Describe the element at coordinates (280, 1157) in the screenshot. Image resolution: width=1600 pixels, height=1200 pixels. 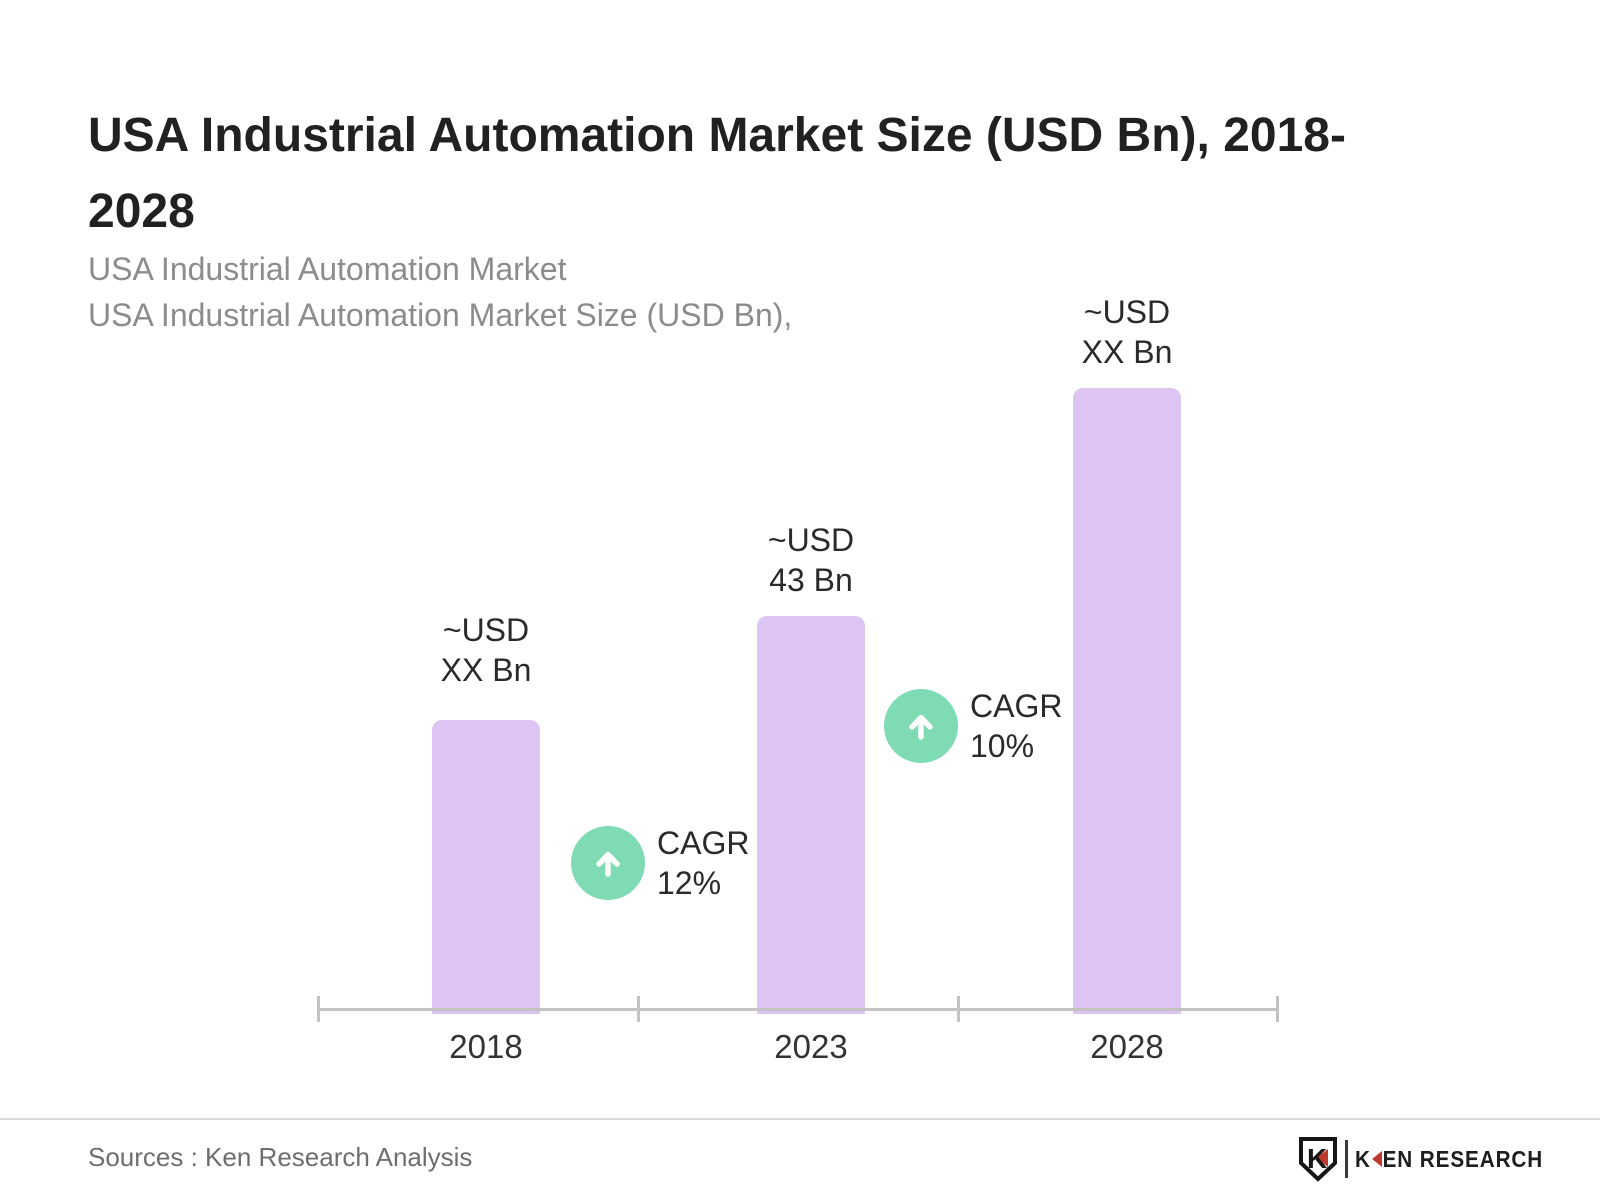
I see `sources-text: Sources : Ken Research Analysis` at that location.